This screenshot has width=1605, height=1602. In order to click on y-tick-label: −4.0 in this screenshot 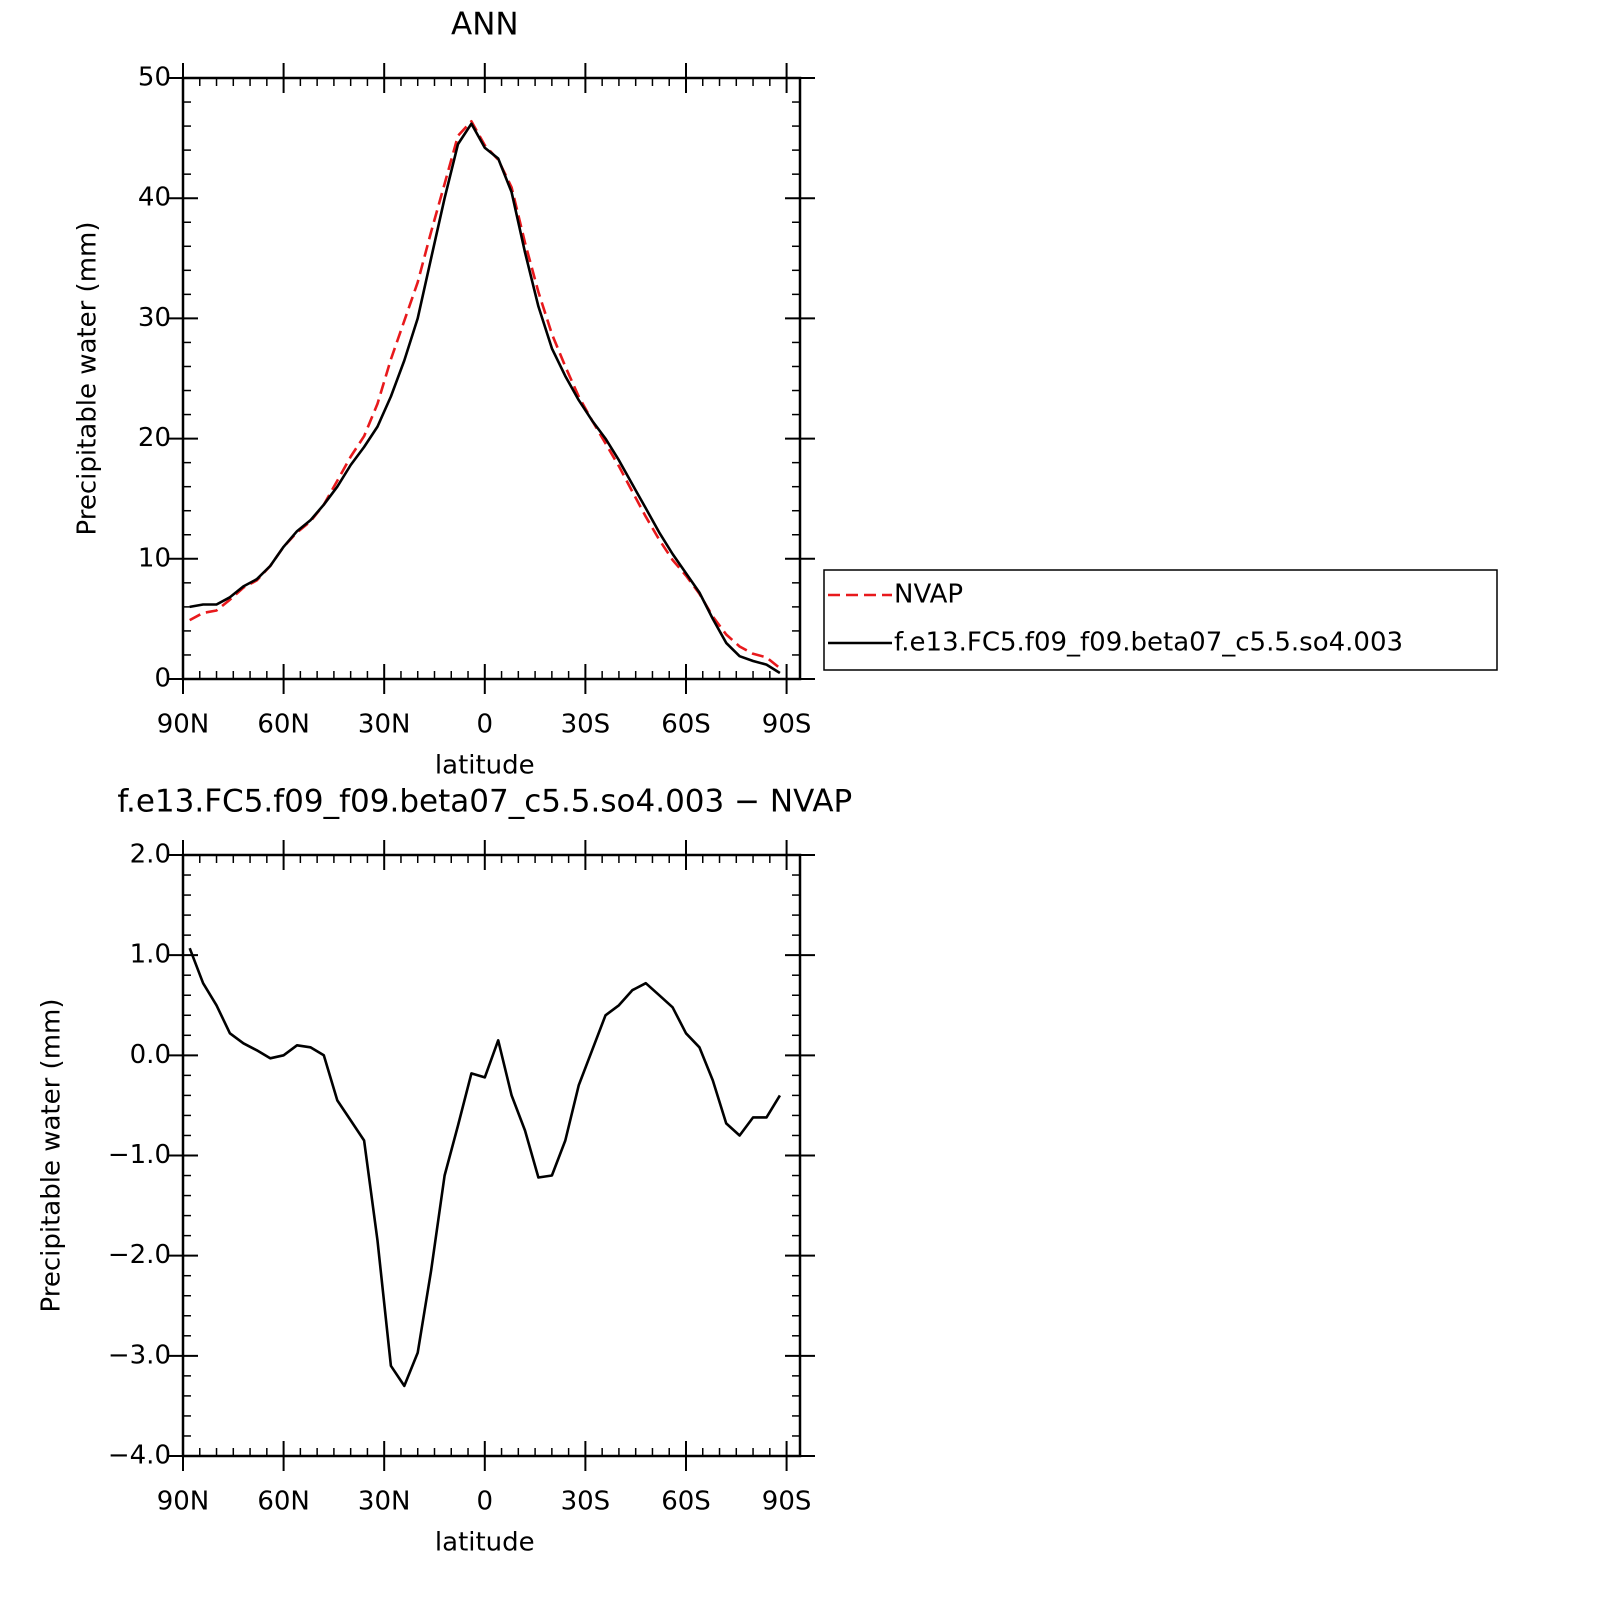, I will do `click(139, 1456)`.